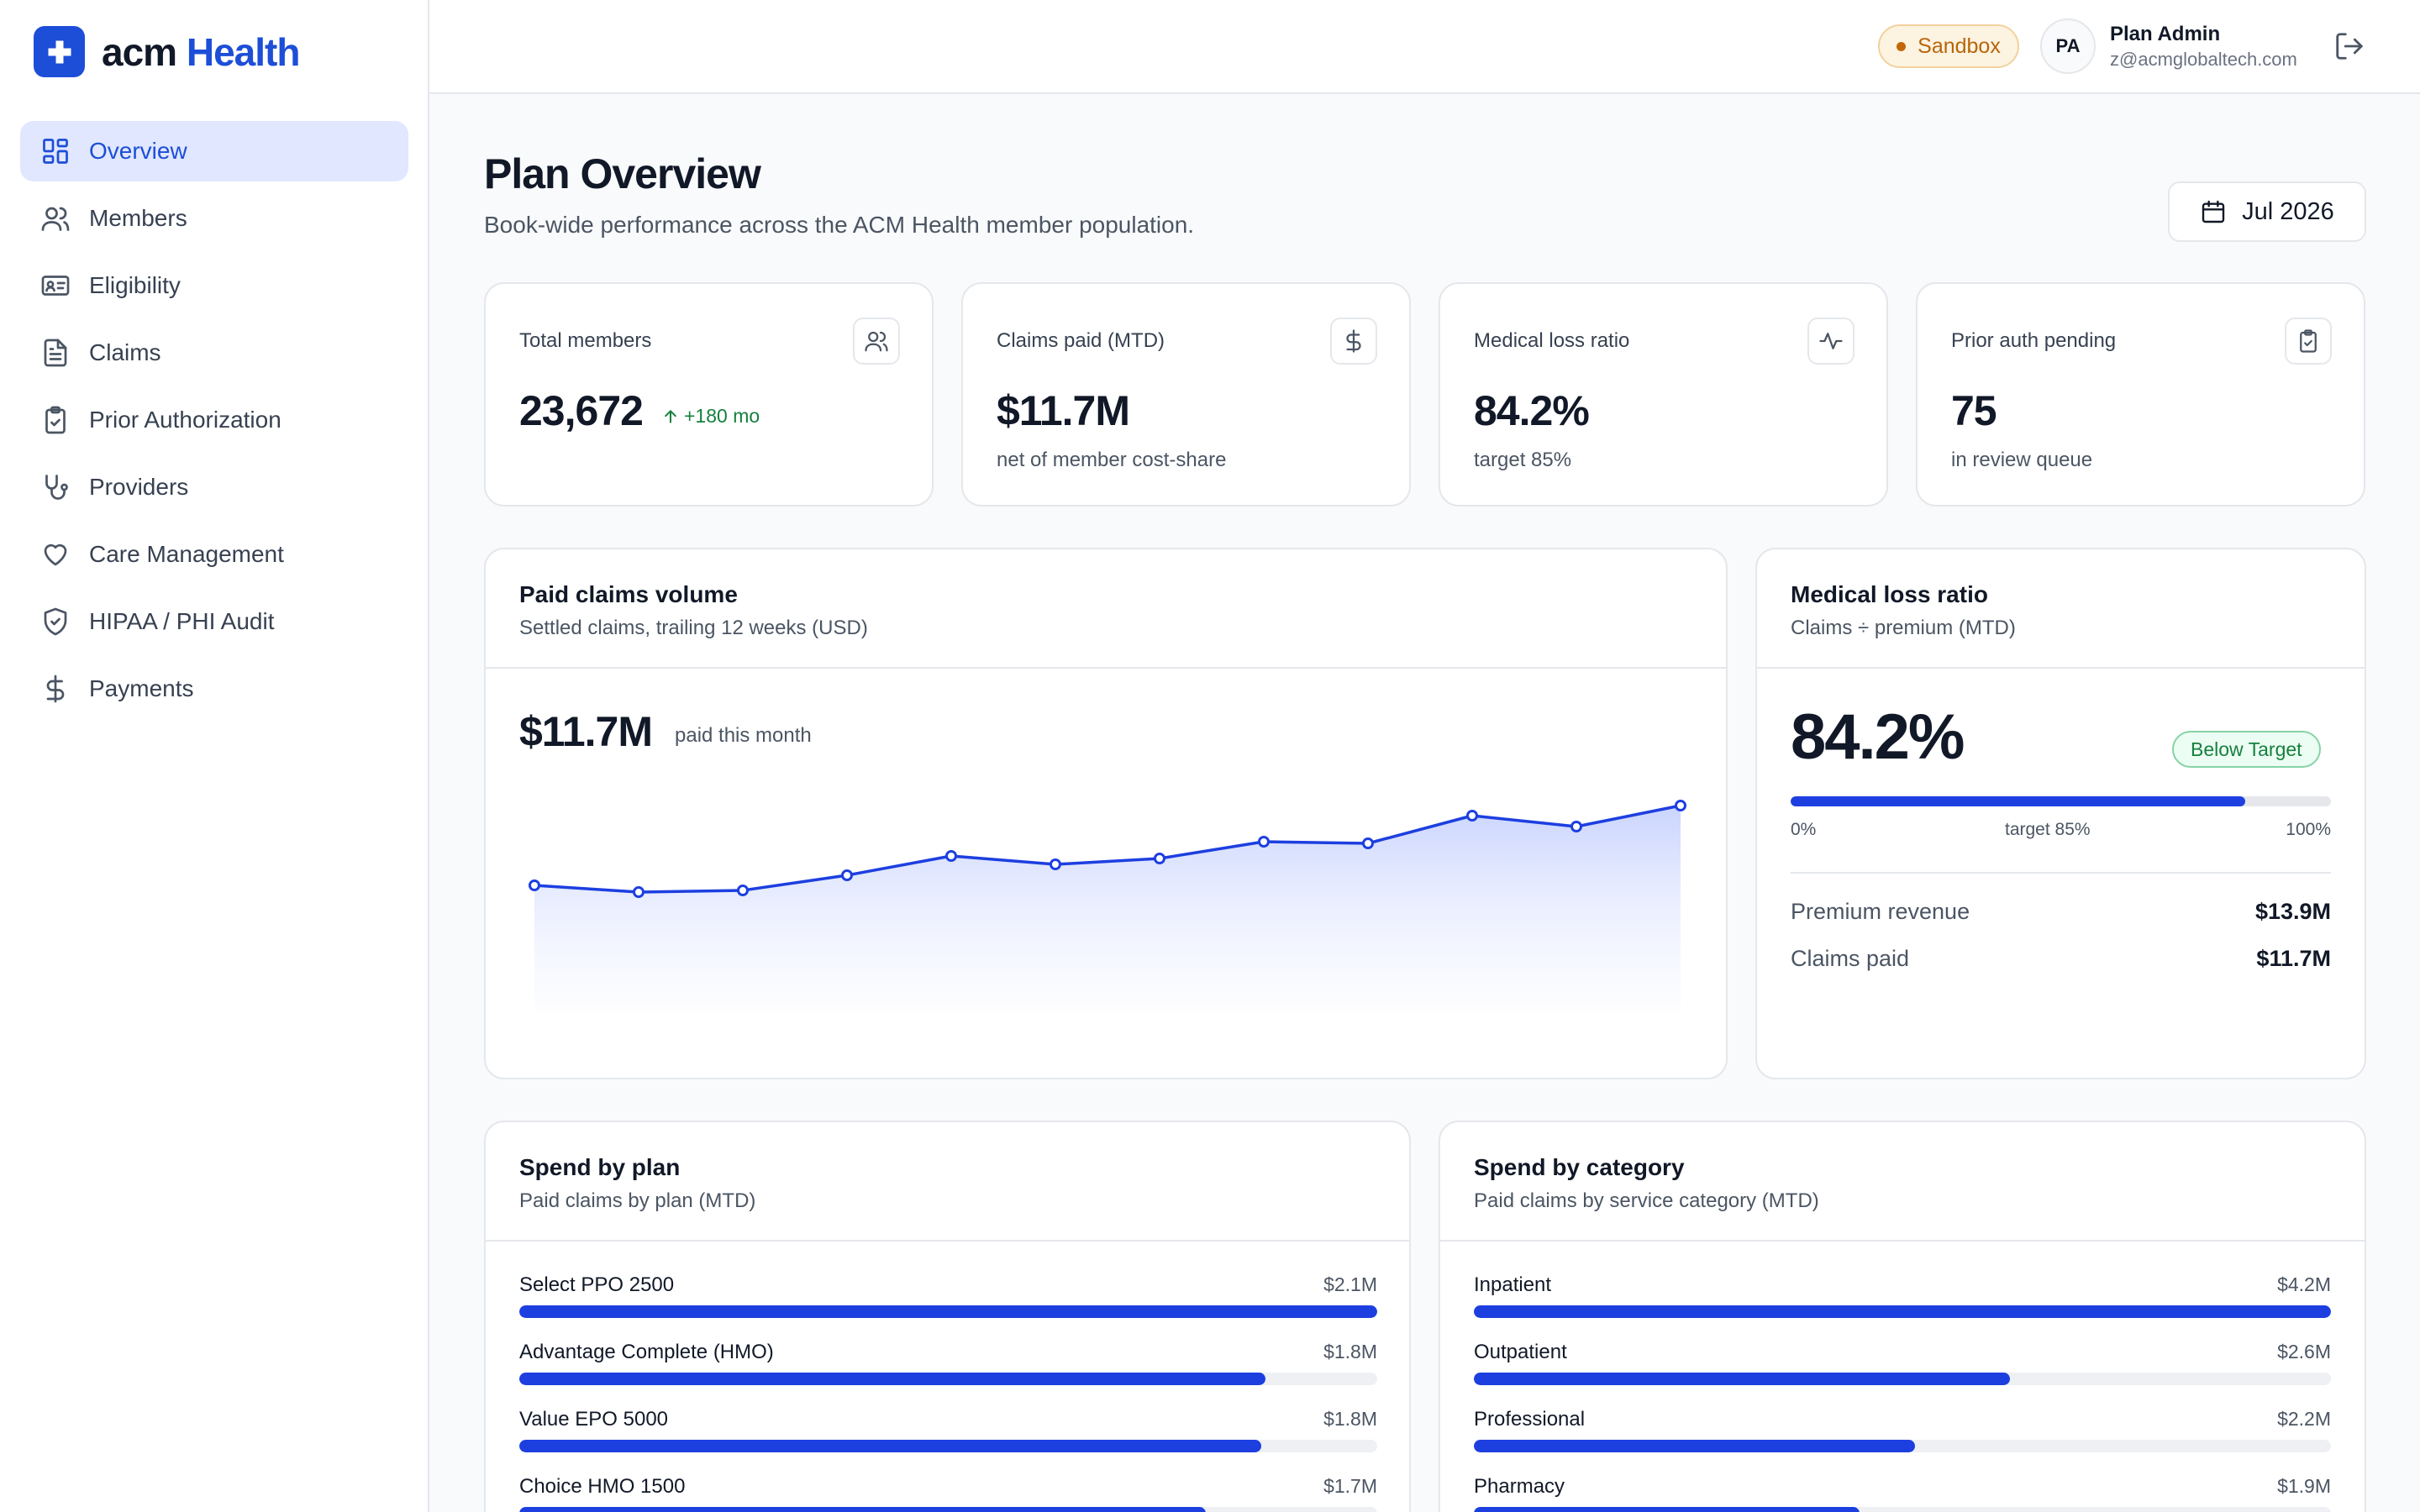  What do you see at coordinates (214, 285) in the screenshot?
I see `sidebar-item-eligibility: Eligibility` at bounding box center [214, 285].